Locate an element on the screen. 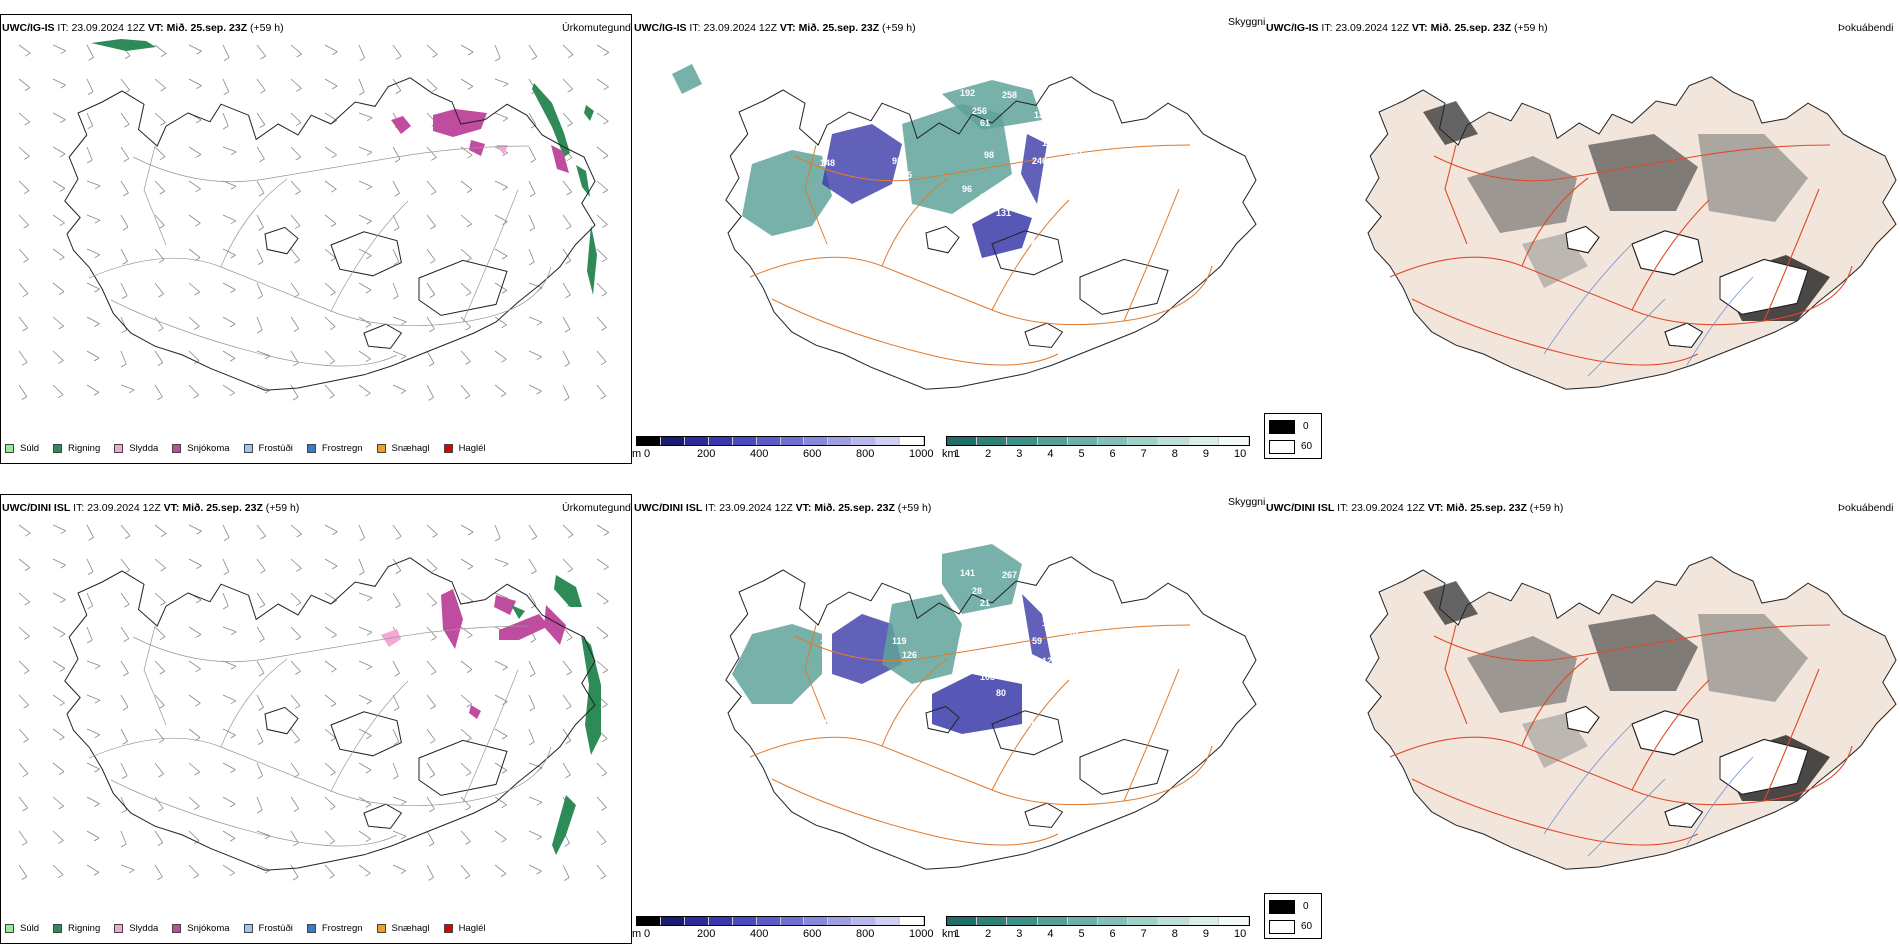  scale-tick-label: 600 is located at coordinates (812, 934).